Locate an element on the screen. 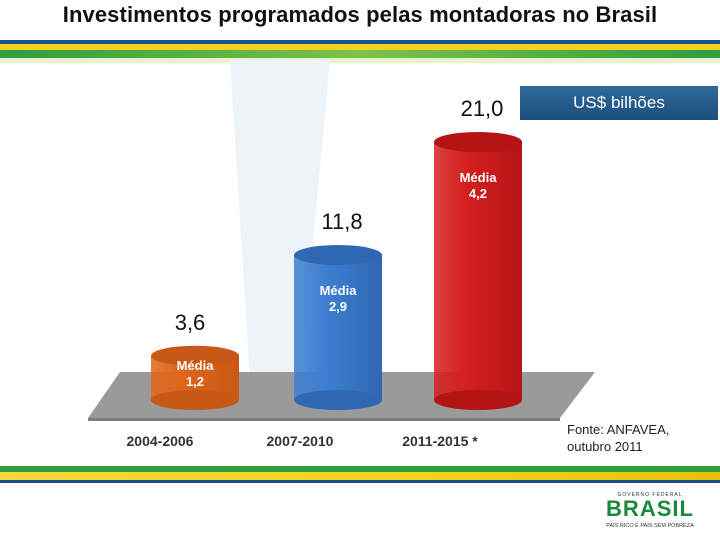 The height and width of the screenshot is (540, 720). logo-top-text: GOVERNO FEDERAL is located at coordinates (650, 495).